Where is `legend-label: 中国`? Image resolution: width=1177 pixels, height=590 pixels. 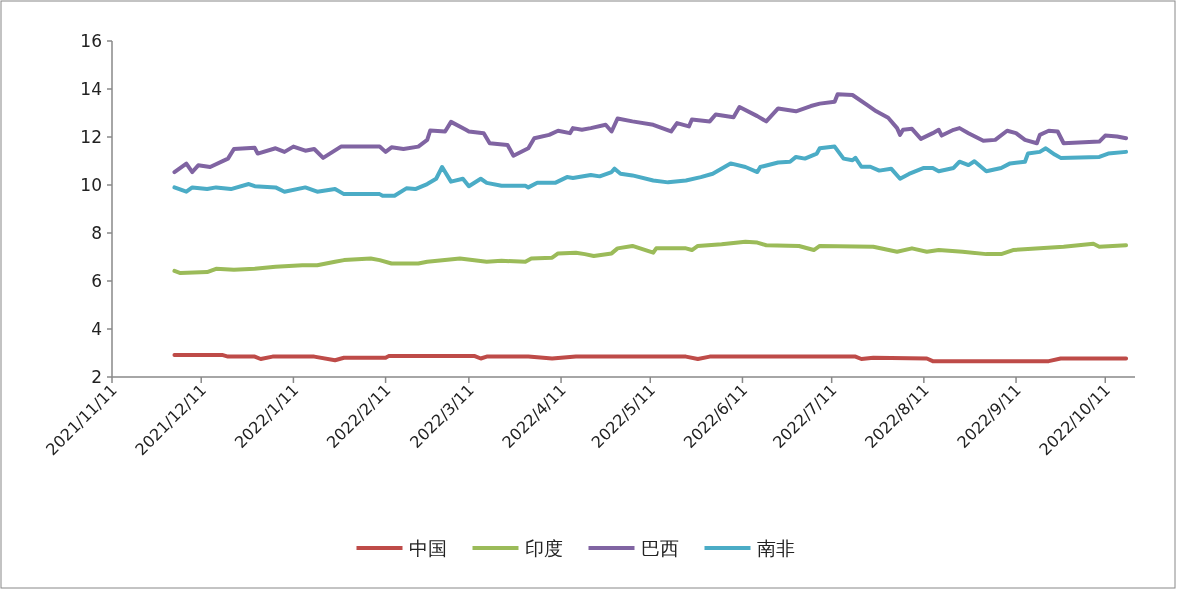
legend-label: 中国 is located at coordinates (427, 548).